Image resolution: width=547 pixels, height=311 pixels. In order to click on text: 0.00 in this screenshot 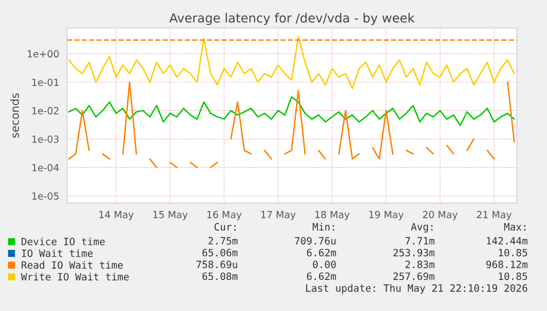, I will do `click(324, 264)`.